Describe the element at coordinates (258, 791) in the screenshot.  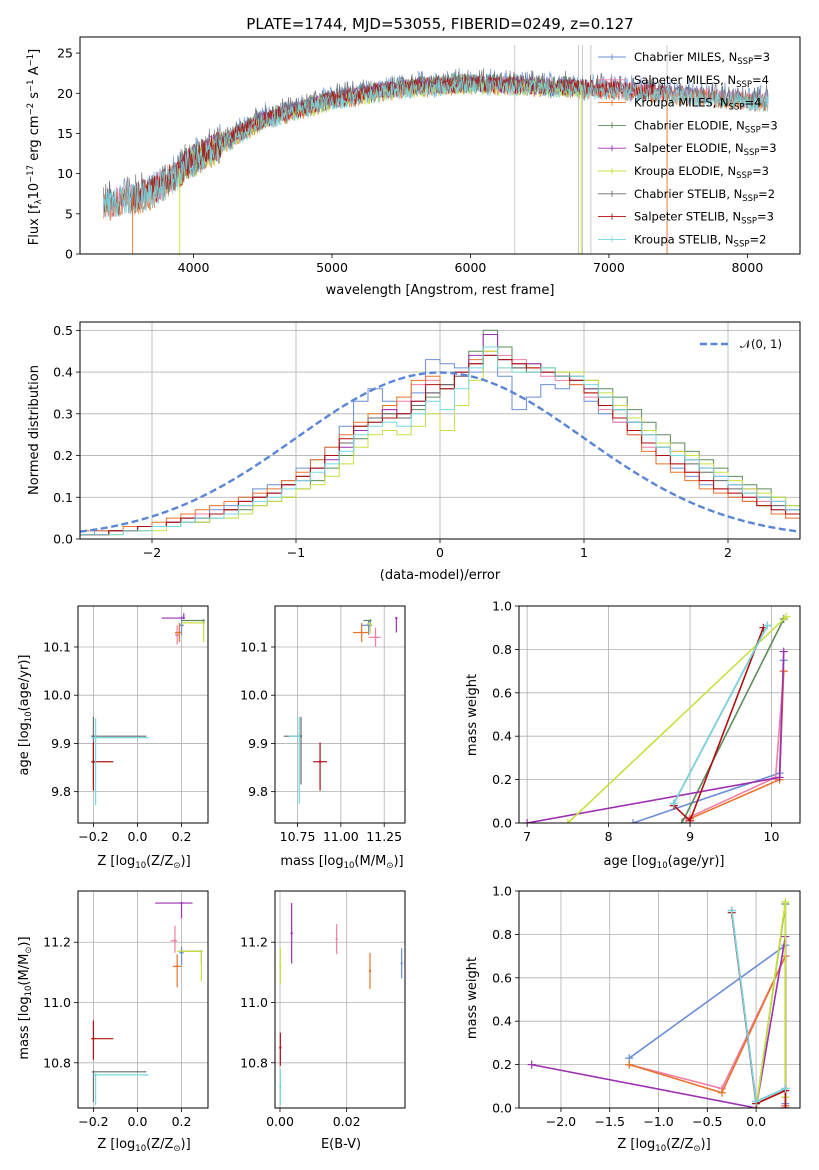
I see `y-tick-label: 9.8` at that location.